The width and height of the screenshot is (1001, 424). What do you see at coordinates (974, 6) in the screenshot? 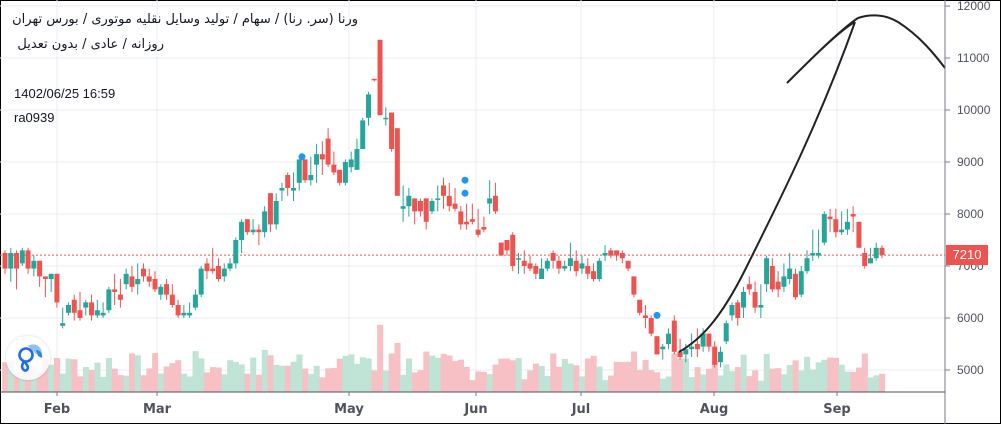
I see `price-tick-label: 12000` at bounding box center [974, 6].